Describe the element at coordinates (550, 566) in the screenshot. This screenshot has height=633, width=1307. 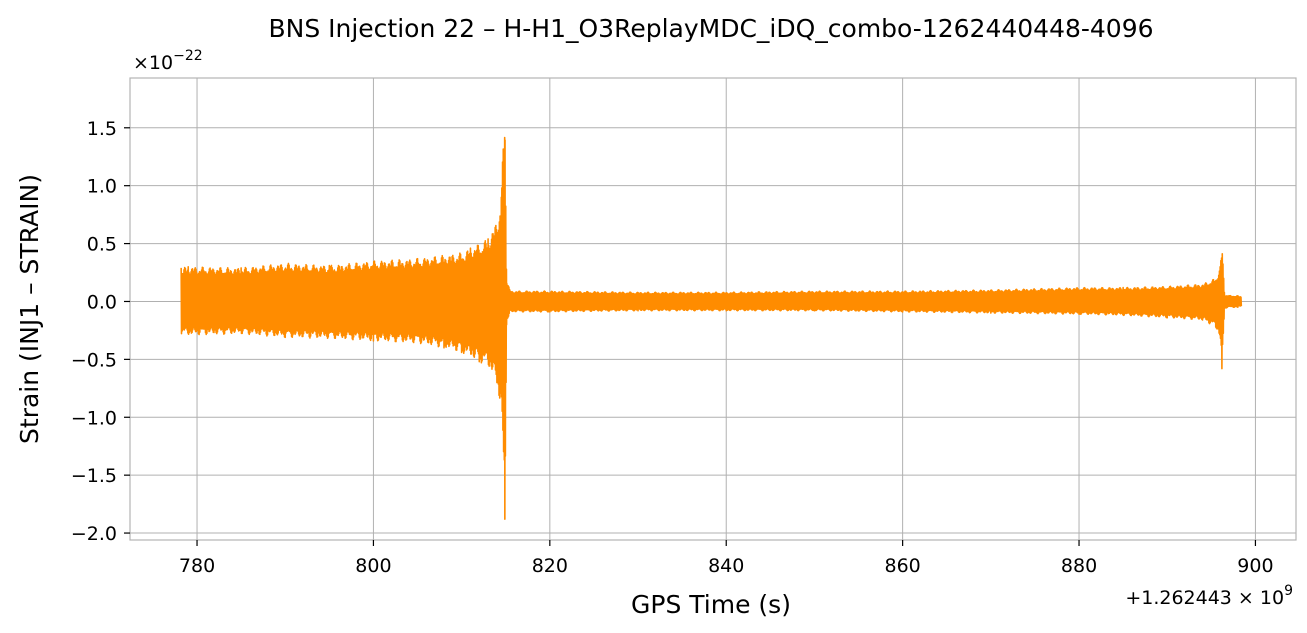
I see `x-tick-label: 820` at that location.